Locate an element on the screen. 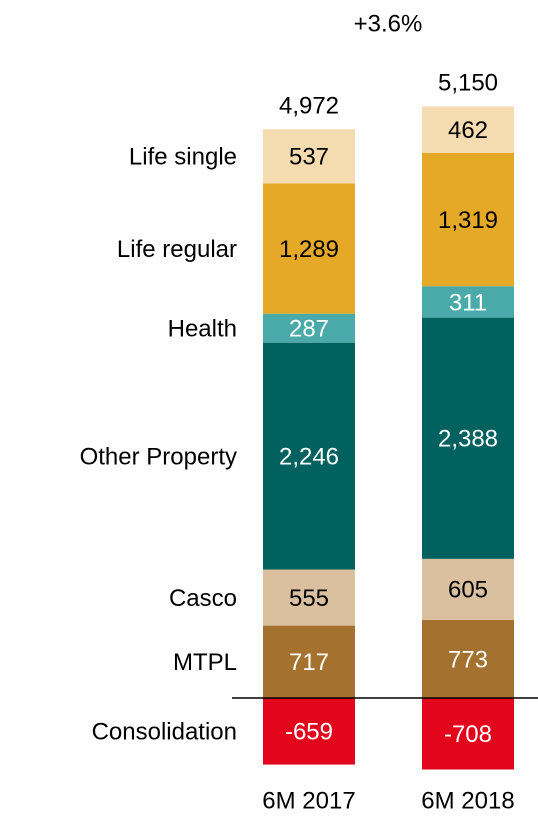  annotation: +3.6% is located at coordinates (388, 23).